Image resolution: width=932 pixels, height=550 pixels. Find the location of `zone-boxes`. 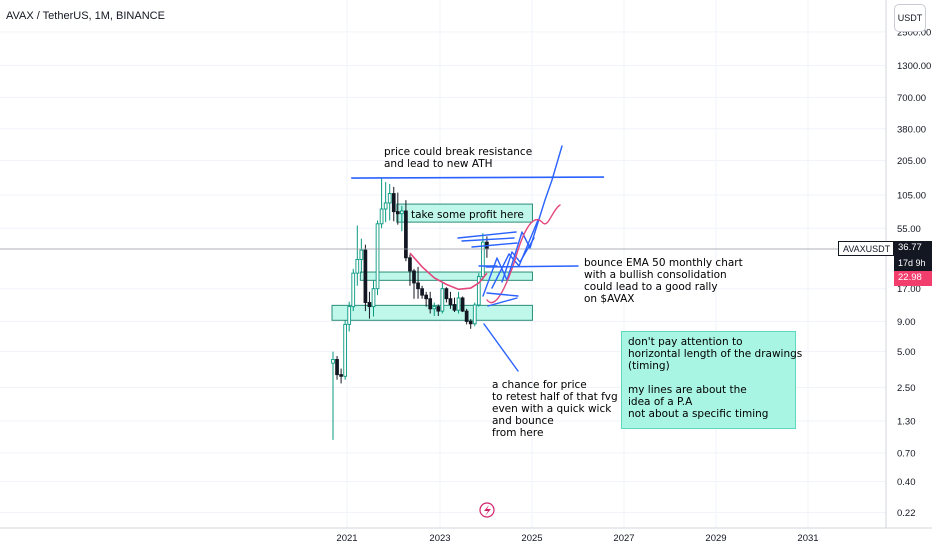

zone-boxes is located at coordinates (432, 262).